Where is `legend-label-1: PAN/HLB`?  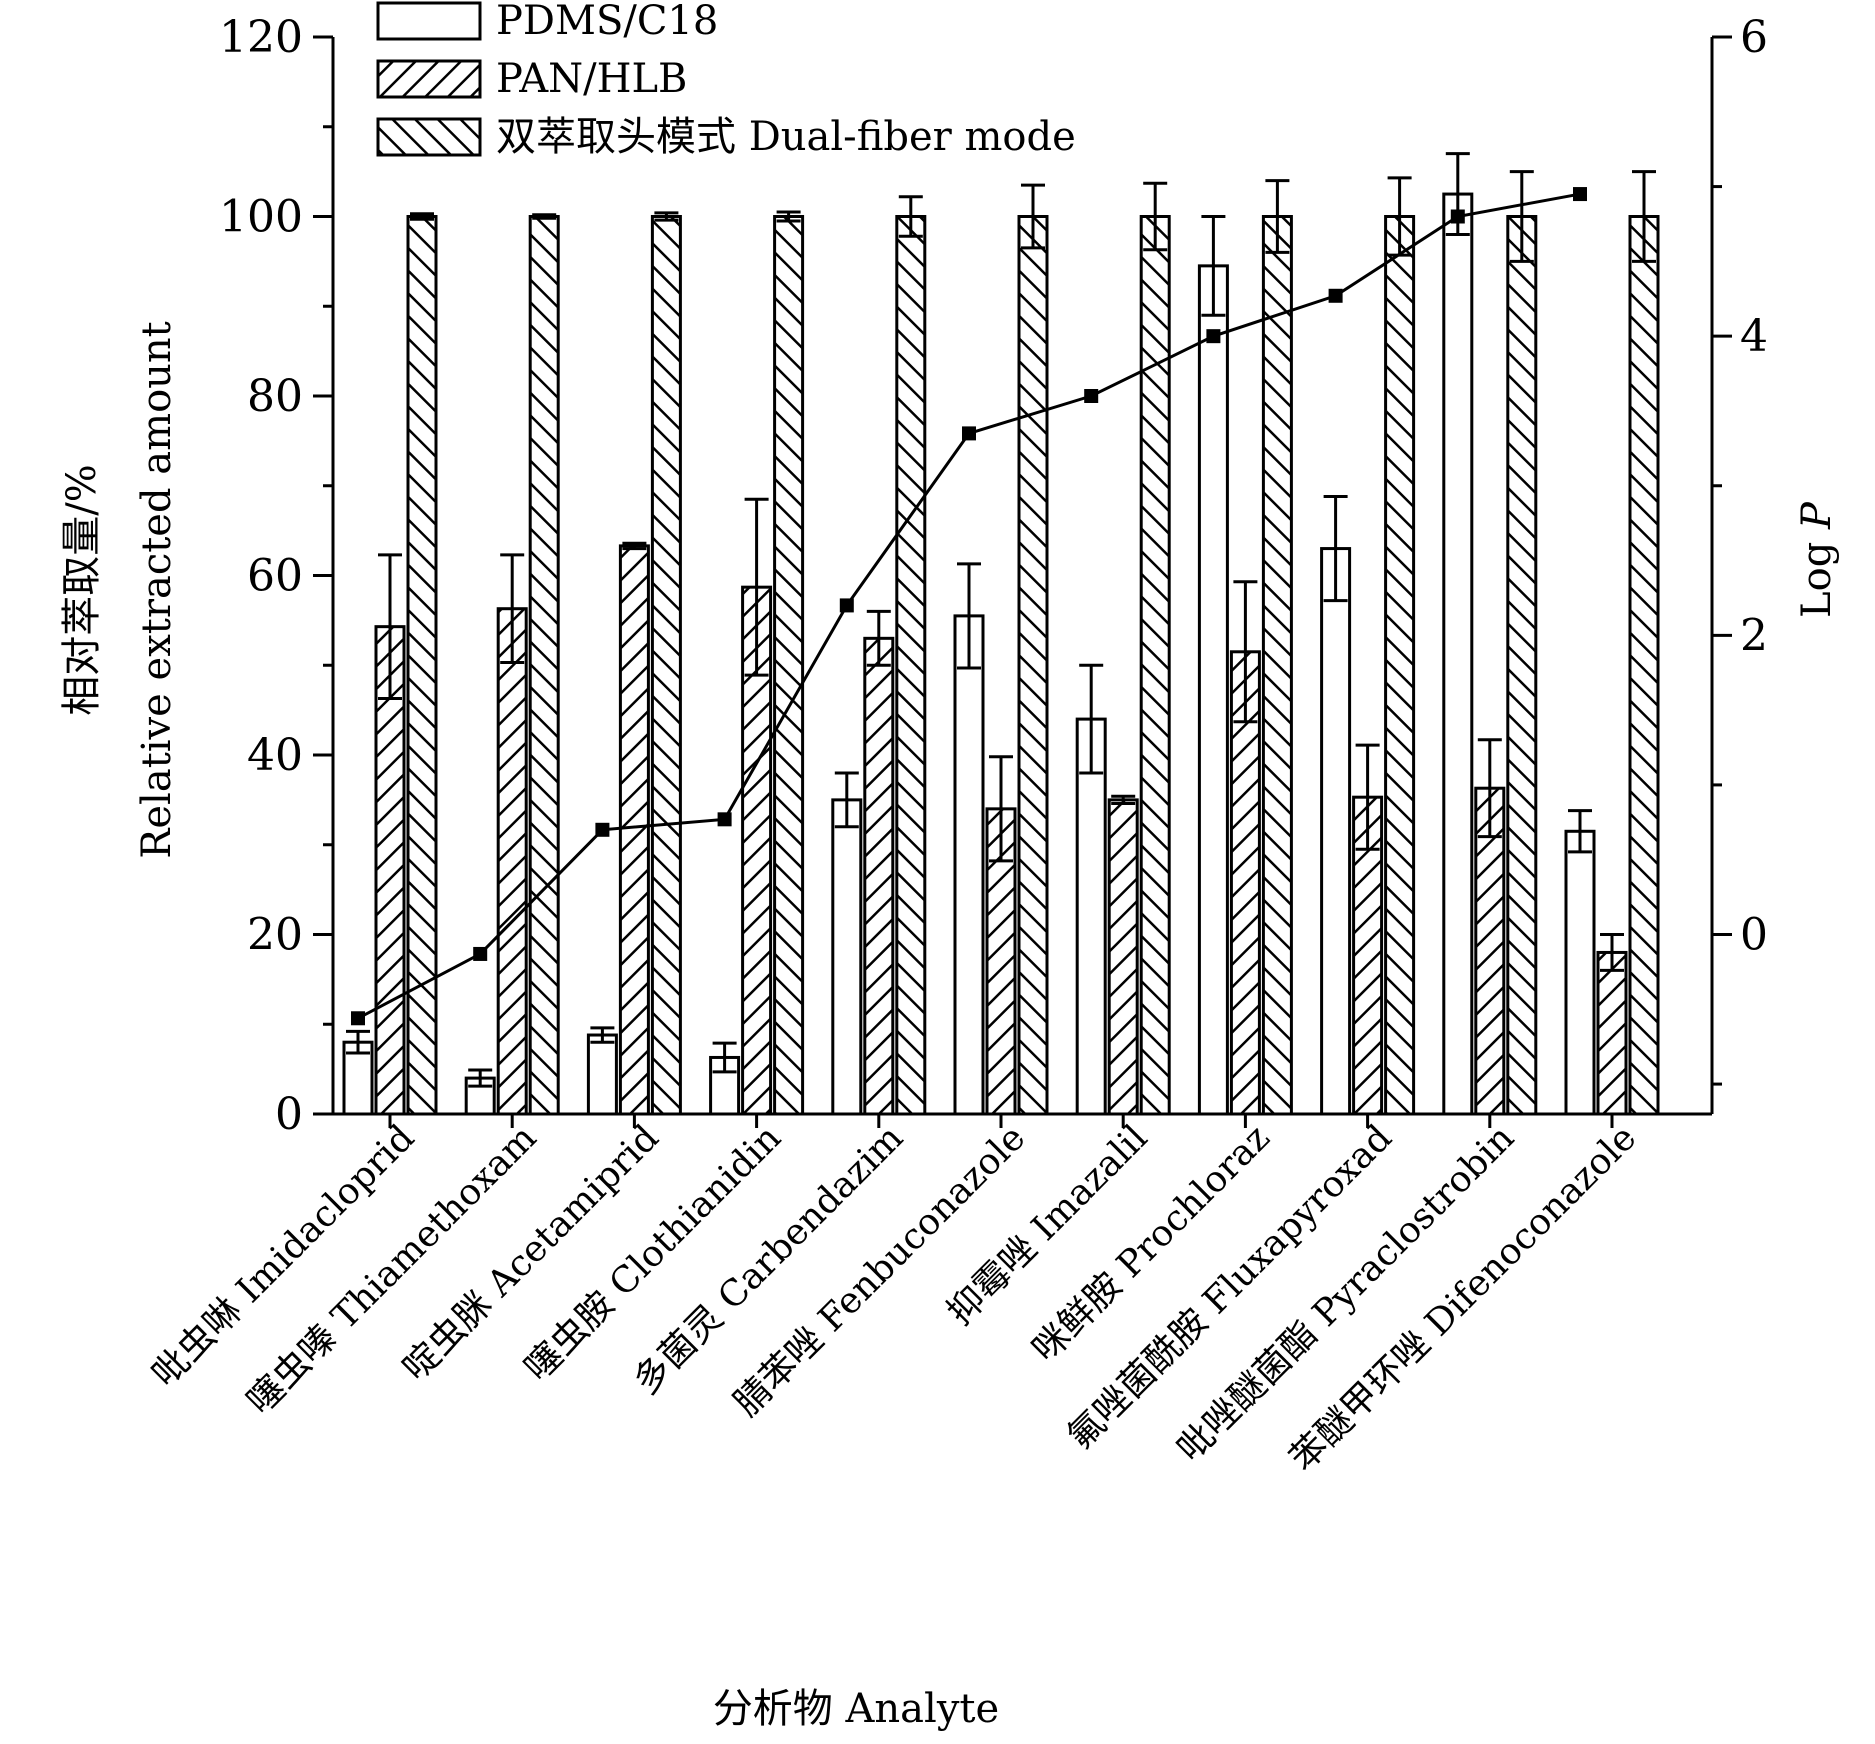 legend-label-1: PAN/HLB is located at coordinates (591, 79).